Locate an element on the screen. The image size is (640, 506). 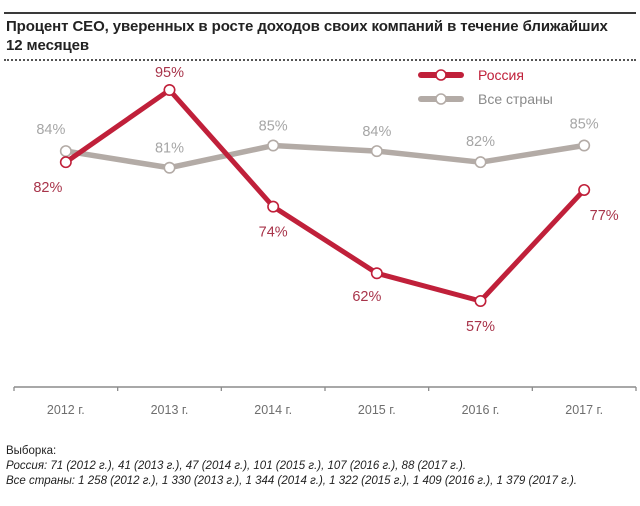
russia-data-label: 95% is located at coordinates (169, 73).